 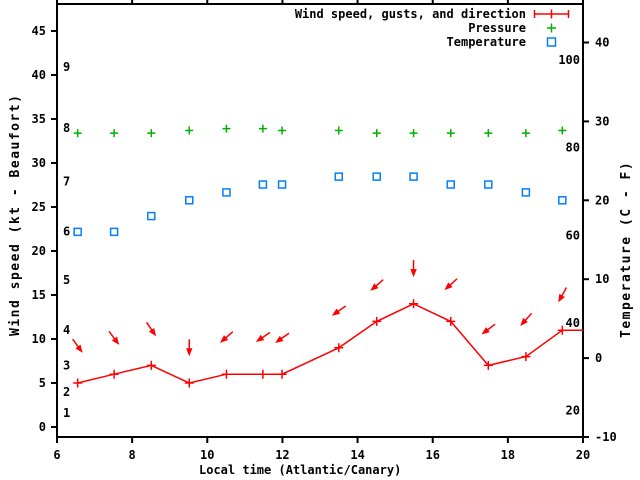 I want to click on pressure-series, so click(x=320, y=131).